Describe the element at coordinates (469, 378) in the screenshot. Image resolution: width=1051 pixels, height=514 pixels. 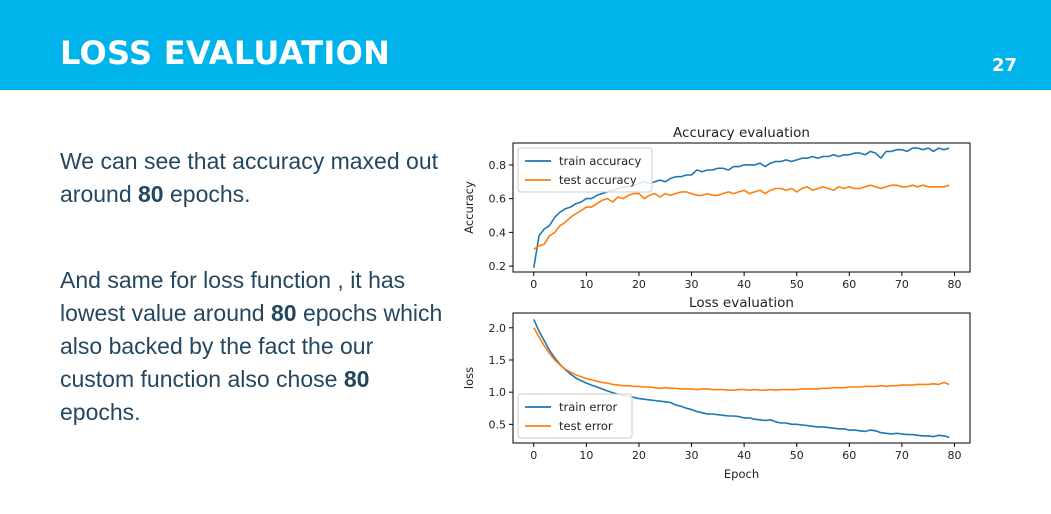
I see `y-axis-label: loss` at that location.